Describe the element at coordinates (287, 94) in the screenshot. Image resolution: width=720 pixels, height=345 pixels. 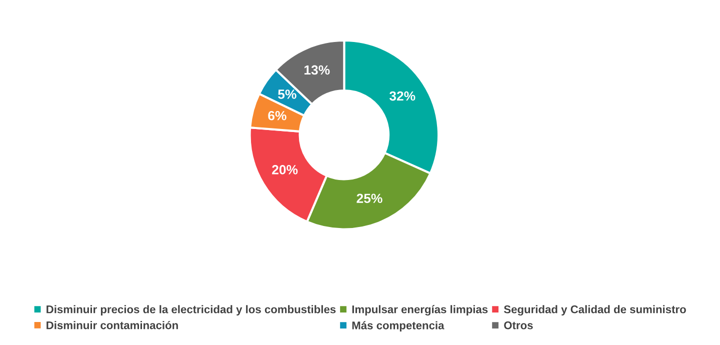
I see `data-label: 5%` at that location.